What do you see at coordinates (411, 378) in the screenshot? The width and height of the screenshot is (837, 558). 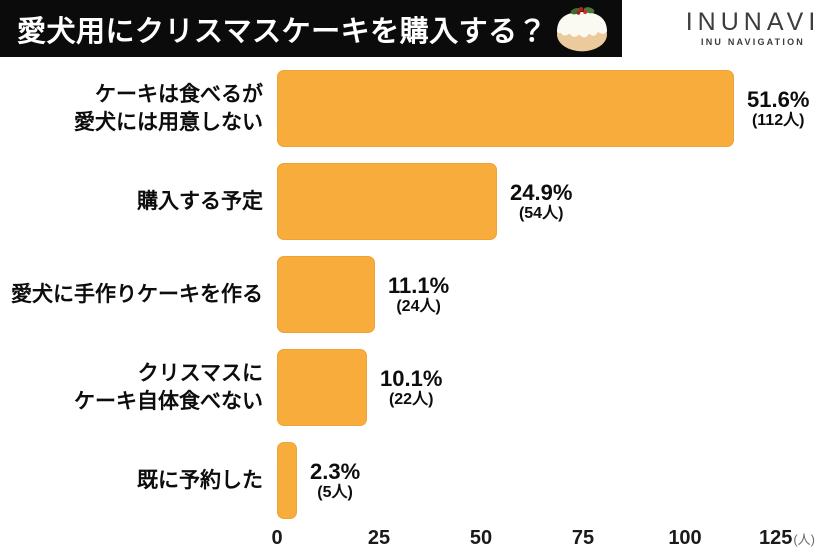 I see `percent-label: 10.1%` at bounding box center [411, 378].